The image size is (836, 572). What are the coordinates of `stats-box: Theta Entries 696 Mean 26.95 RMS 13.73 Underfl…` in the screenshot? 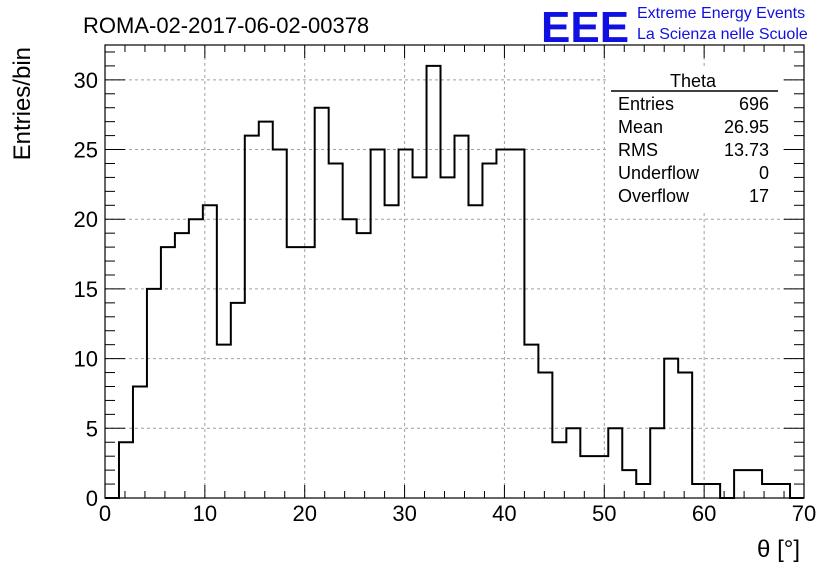 It's located at (694, 139).